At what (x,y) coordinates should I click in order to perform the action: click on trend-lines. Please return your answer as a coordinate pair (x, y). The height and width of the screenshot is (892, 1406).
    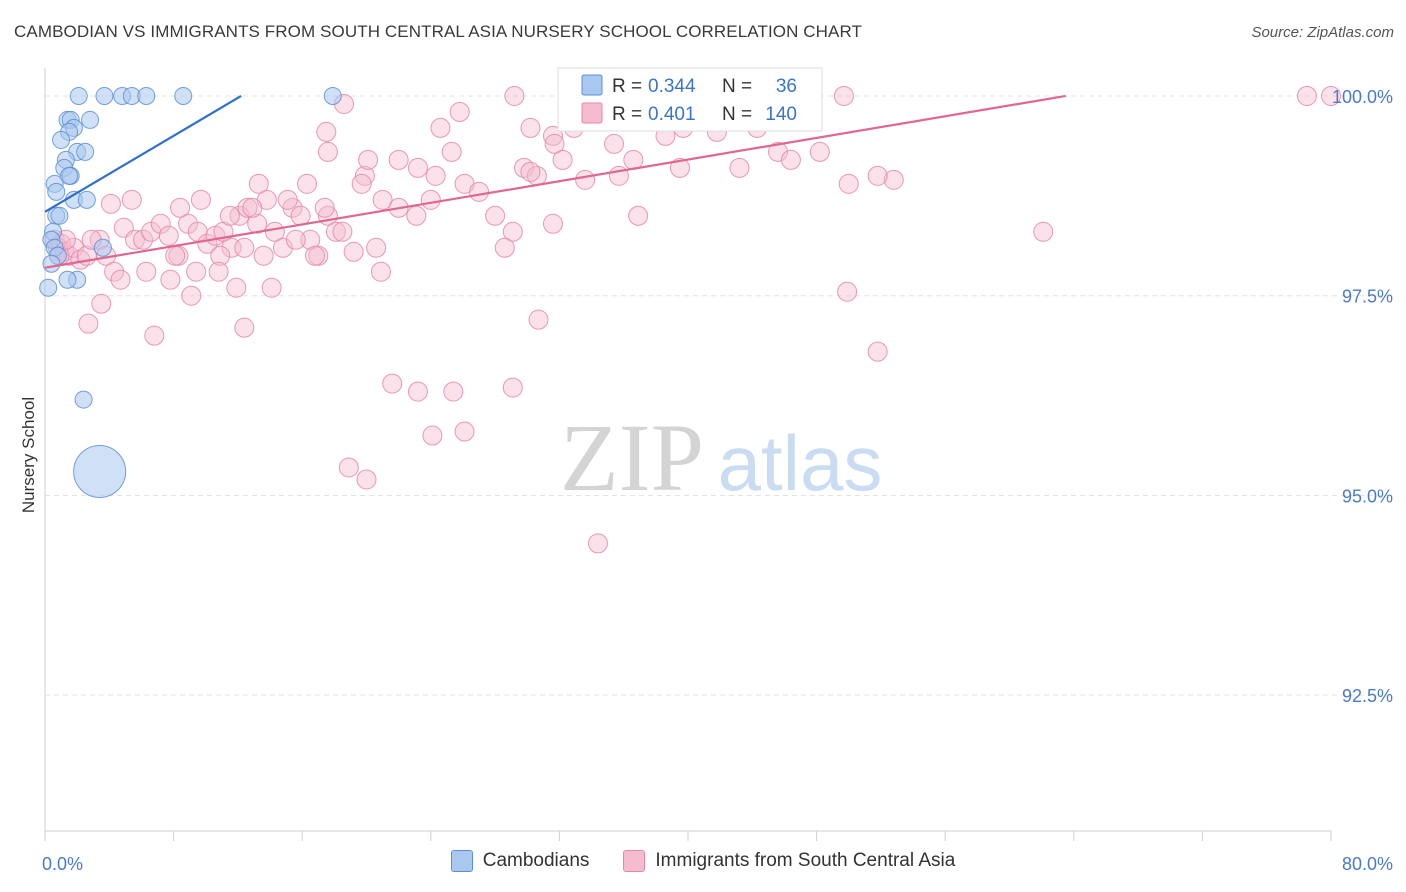
    Looking at the image, I should click on (555, 181).